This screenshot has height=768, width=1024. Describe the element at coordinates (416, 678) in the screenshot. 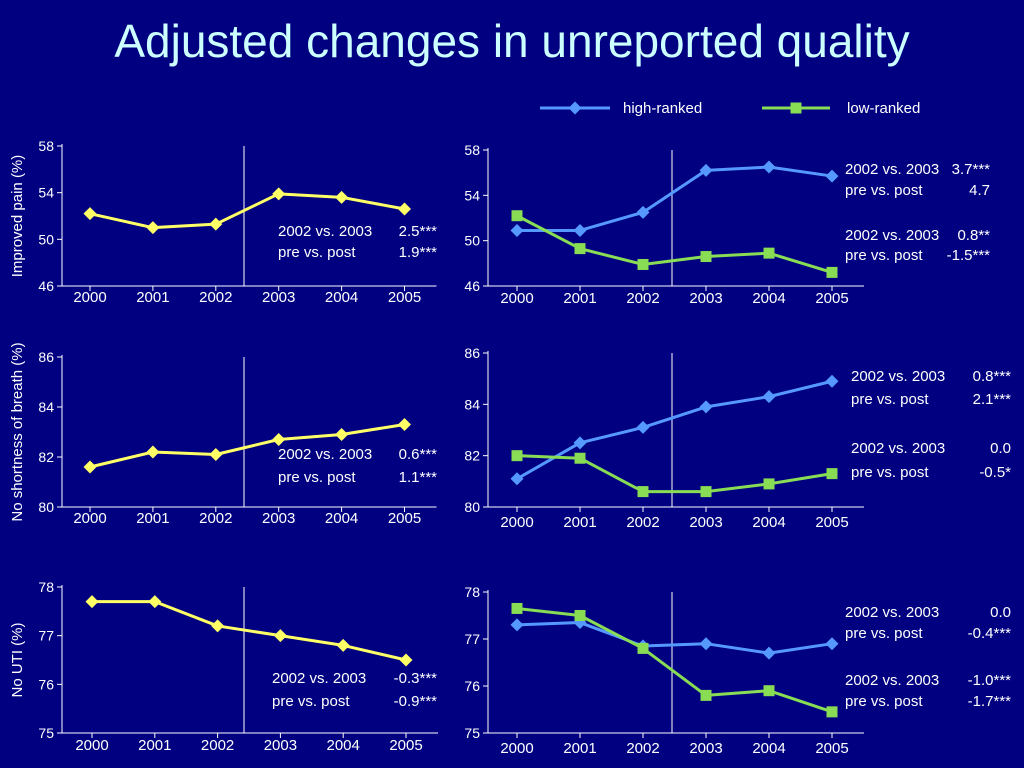

I see `annotation-value: -0.3***` at that location.